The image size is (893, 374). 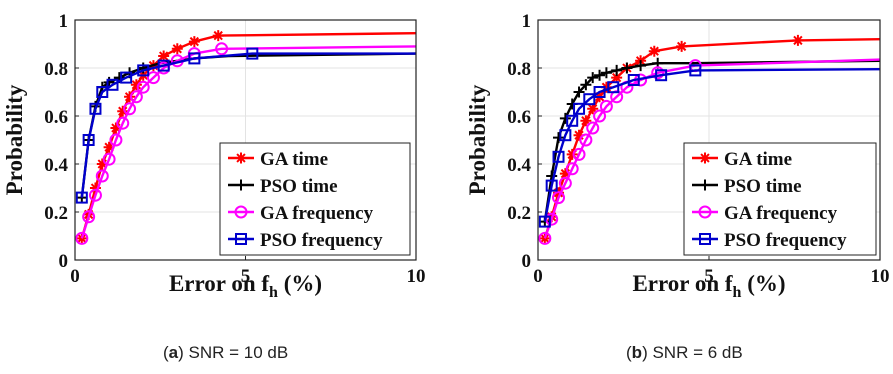 What do you see at coordinates (637, 352) in the screenshot?
I see `caption-b-letter: b` at bounding box center [637, 352].